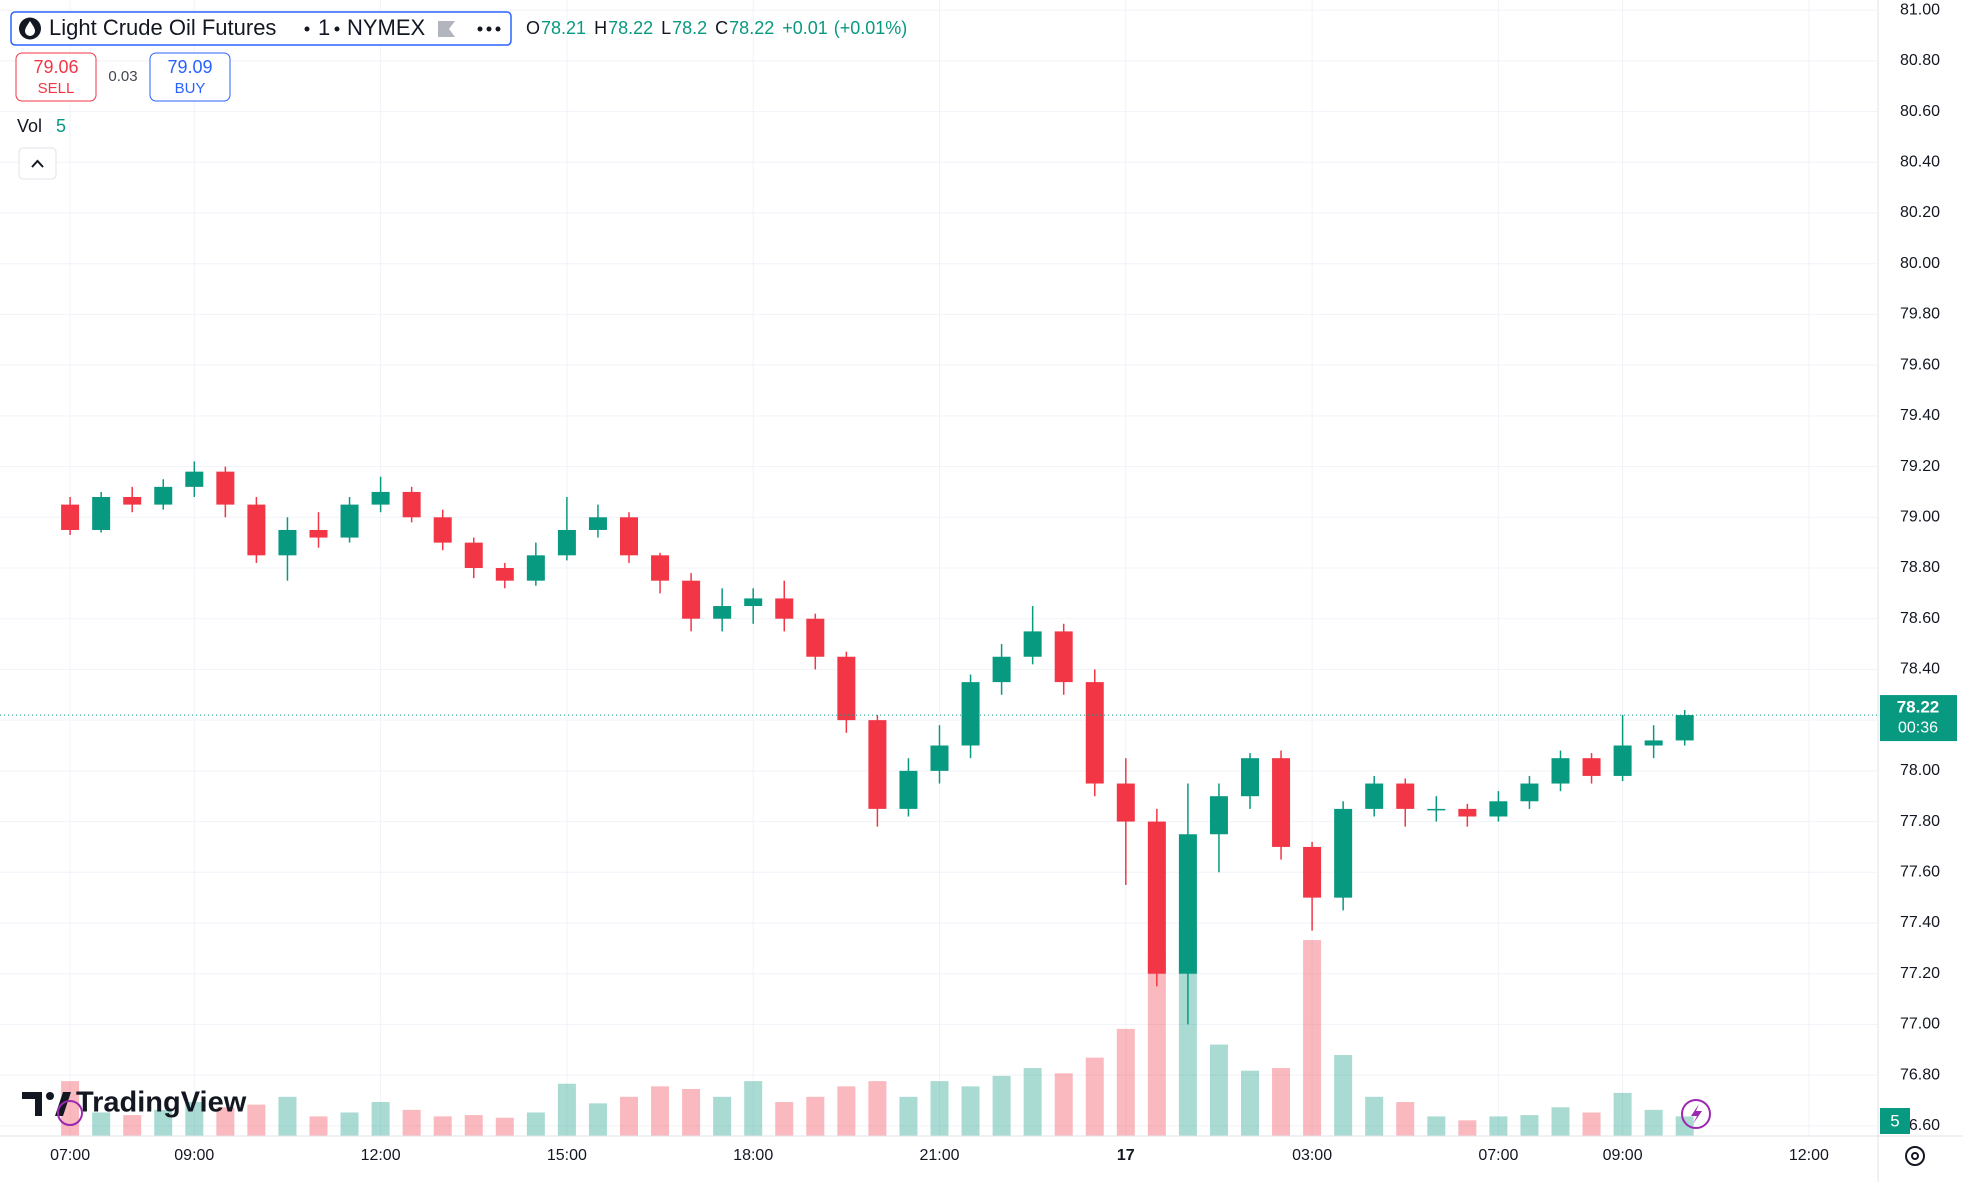 The width and height of the screenshot is (1963, 1182). I want to click on y-tick-label: 78.00, so click(1920, 770).